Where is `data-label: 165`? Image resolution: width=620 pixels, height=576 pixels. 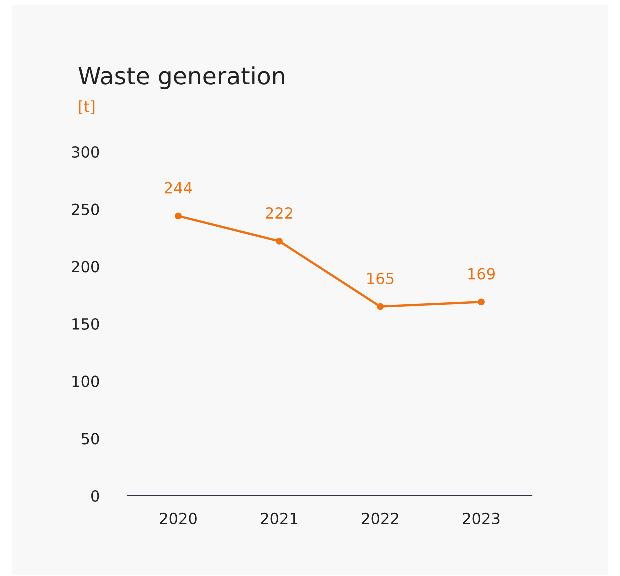
data-label: 165 is located at coordinates (381, 278).